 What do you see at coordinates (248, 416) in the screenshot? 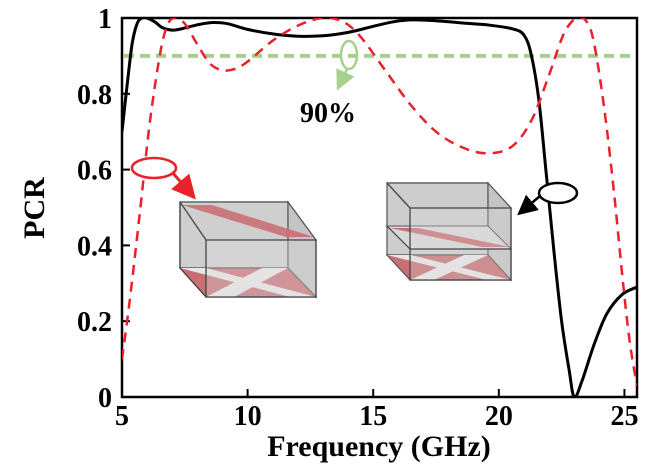
I see `x-tick-label: 10` at bounding box center [248, 416].